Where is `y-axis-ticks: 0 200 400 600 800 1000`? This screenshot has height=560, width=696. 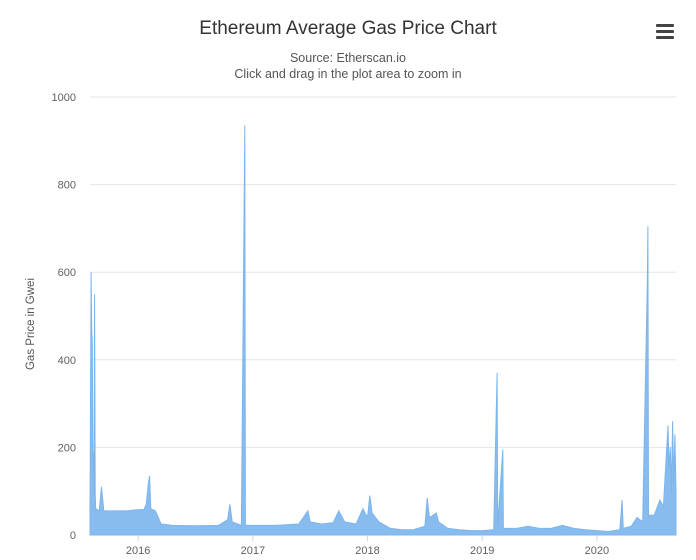
y-axis-ticks: 0 200 400 600 800 1000 is located at coordinates (64, 317).